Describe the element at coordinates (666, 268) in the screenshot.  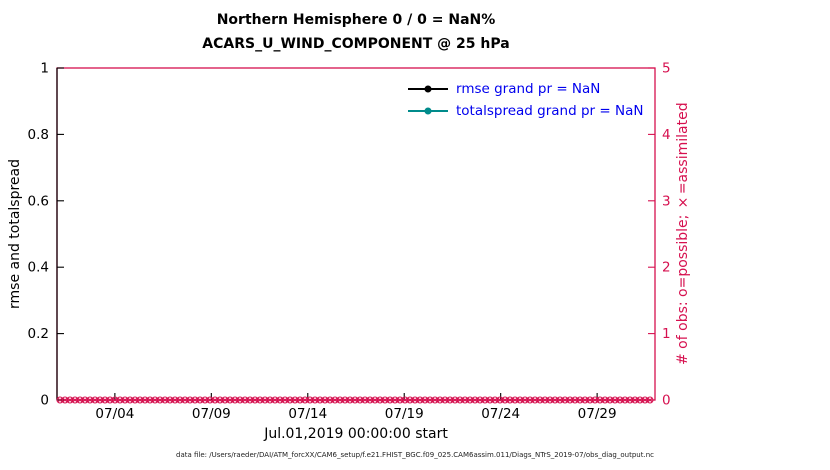
I see `right-tick-label: 2` at that location.